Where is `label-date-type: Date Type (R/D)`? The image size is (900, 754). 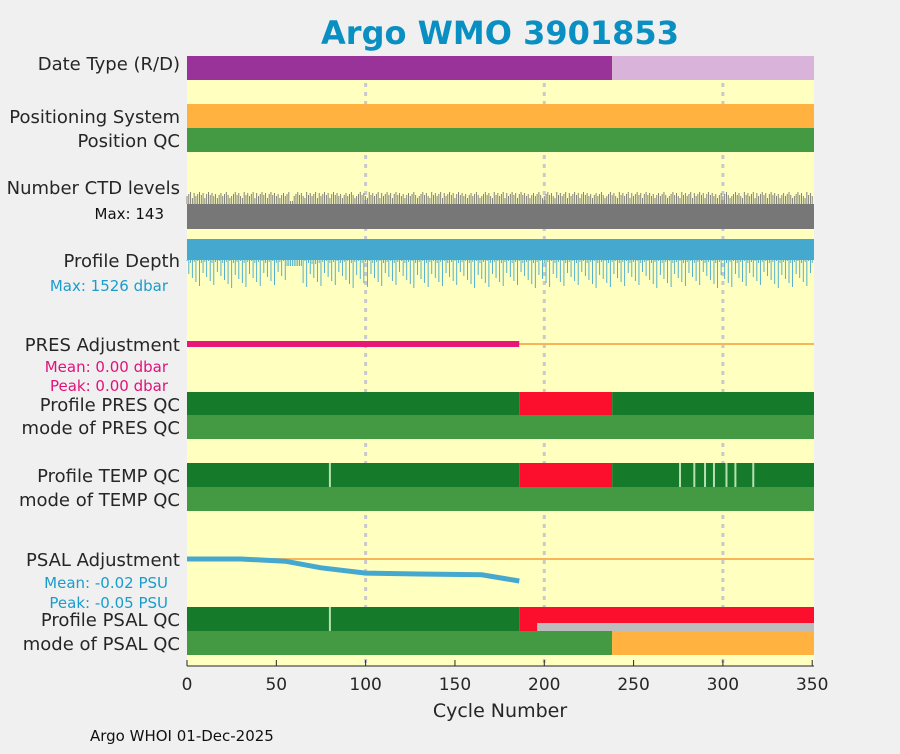 label-date-type: Date Type (R/D) is located at coordinates (109, 64).